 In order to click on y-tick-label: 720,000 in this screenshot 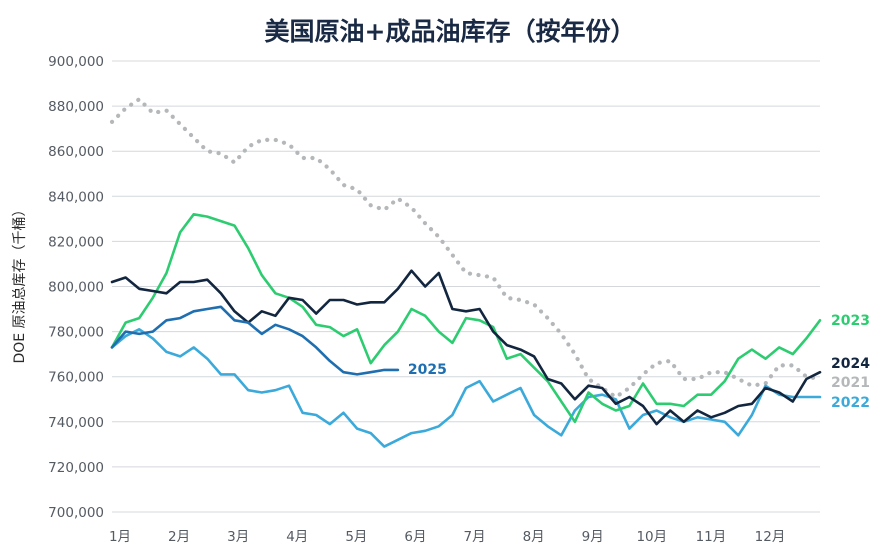, I will do `click(76, 468)`.